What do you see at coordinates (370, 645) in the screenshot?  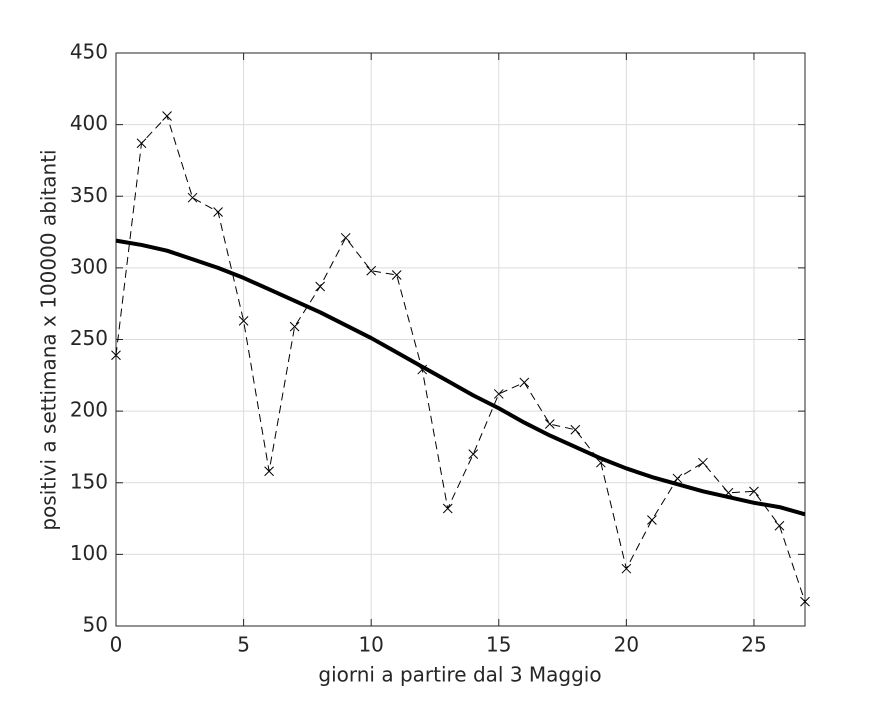 I see `x-tick-label: 10` at bounding box center [370, 645].